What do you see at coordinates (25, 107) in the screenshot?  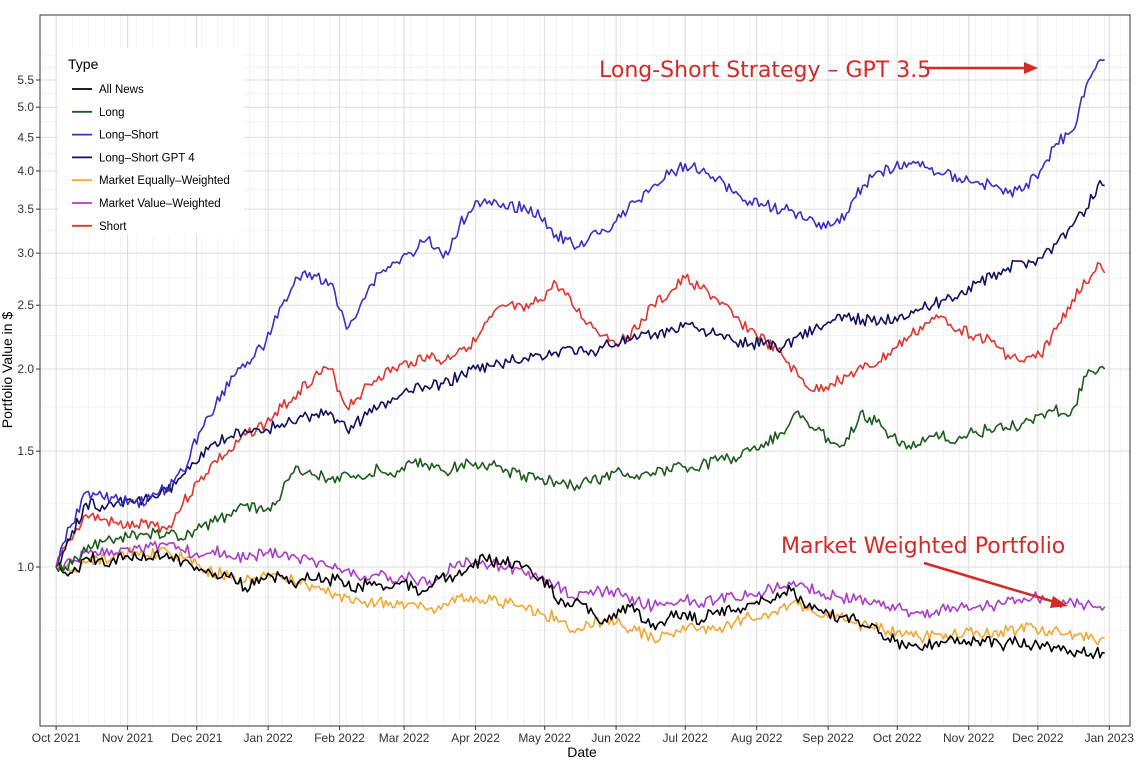 I see `y-tick-label: 5.0` at bounding box center [25, 107].